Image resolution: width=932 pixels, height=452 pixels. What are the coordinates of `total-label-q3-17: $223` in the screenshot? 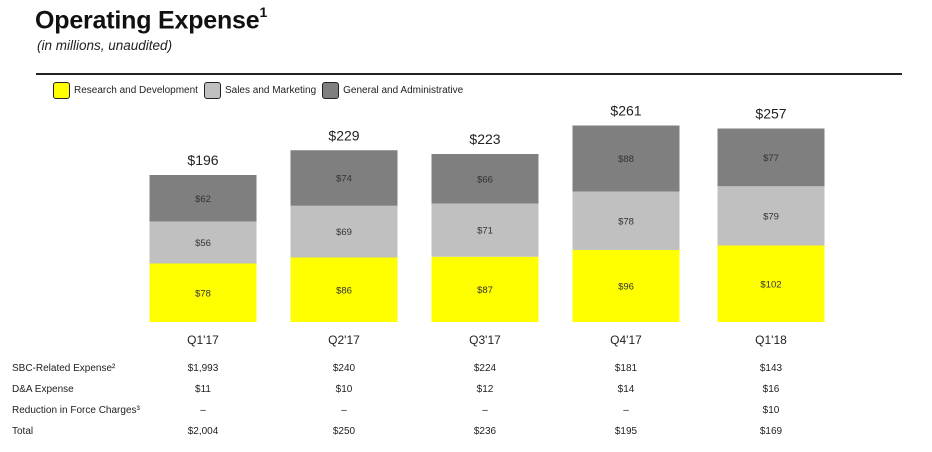 It's located at (484, 139).